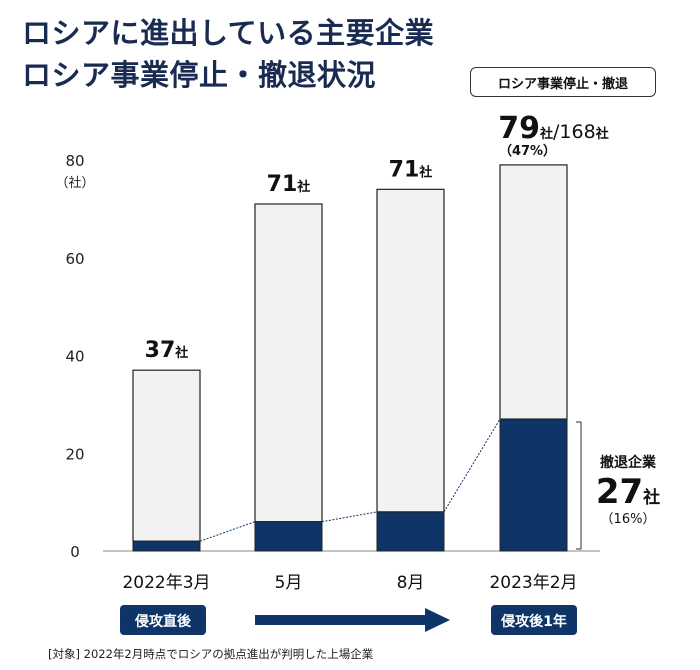 The height and width of the screenshot is (670, 700). What do you see at coordinates (574, 132) in the screenshot?
I see `total-of: /168` at bounding box center [574, 132].